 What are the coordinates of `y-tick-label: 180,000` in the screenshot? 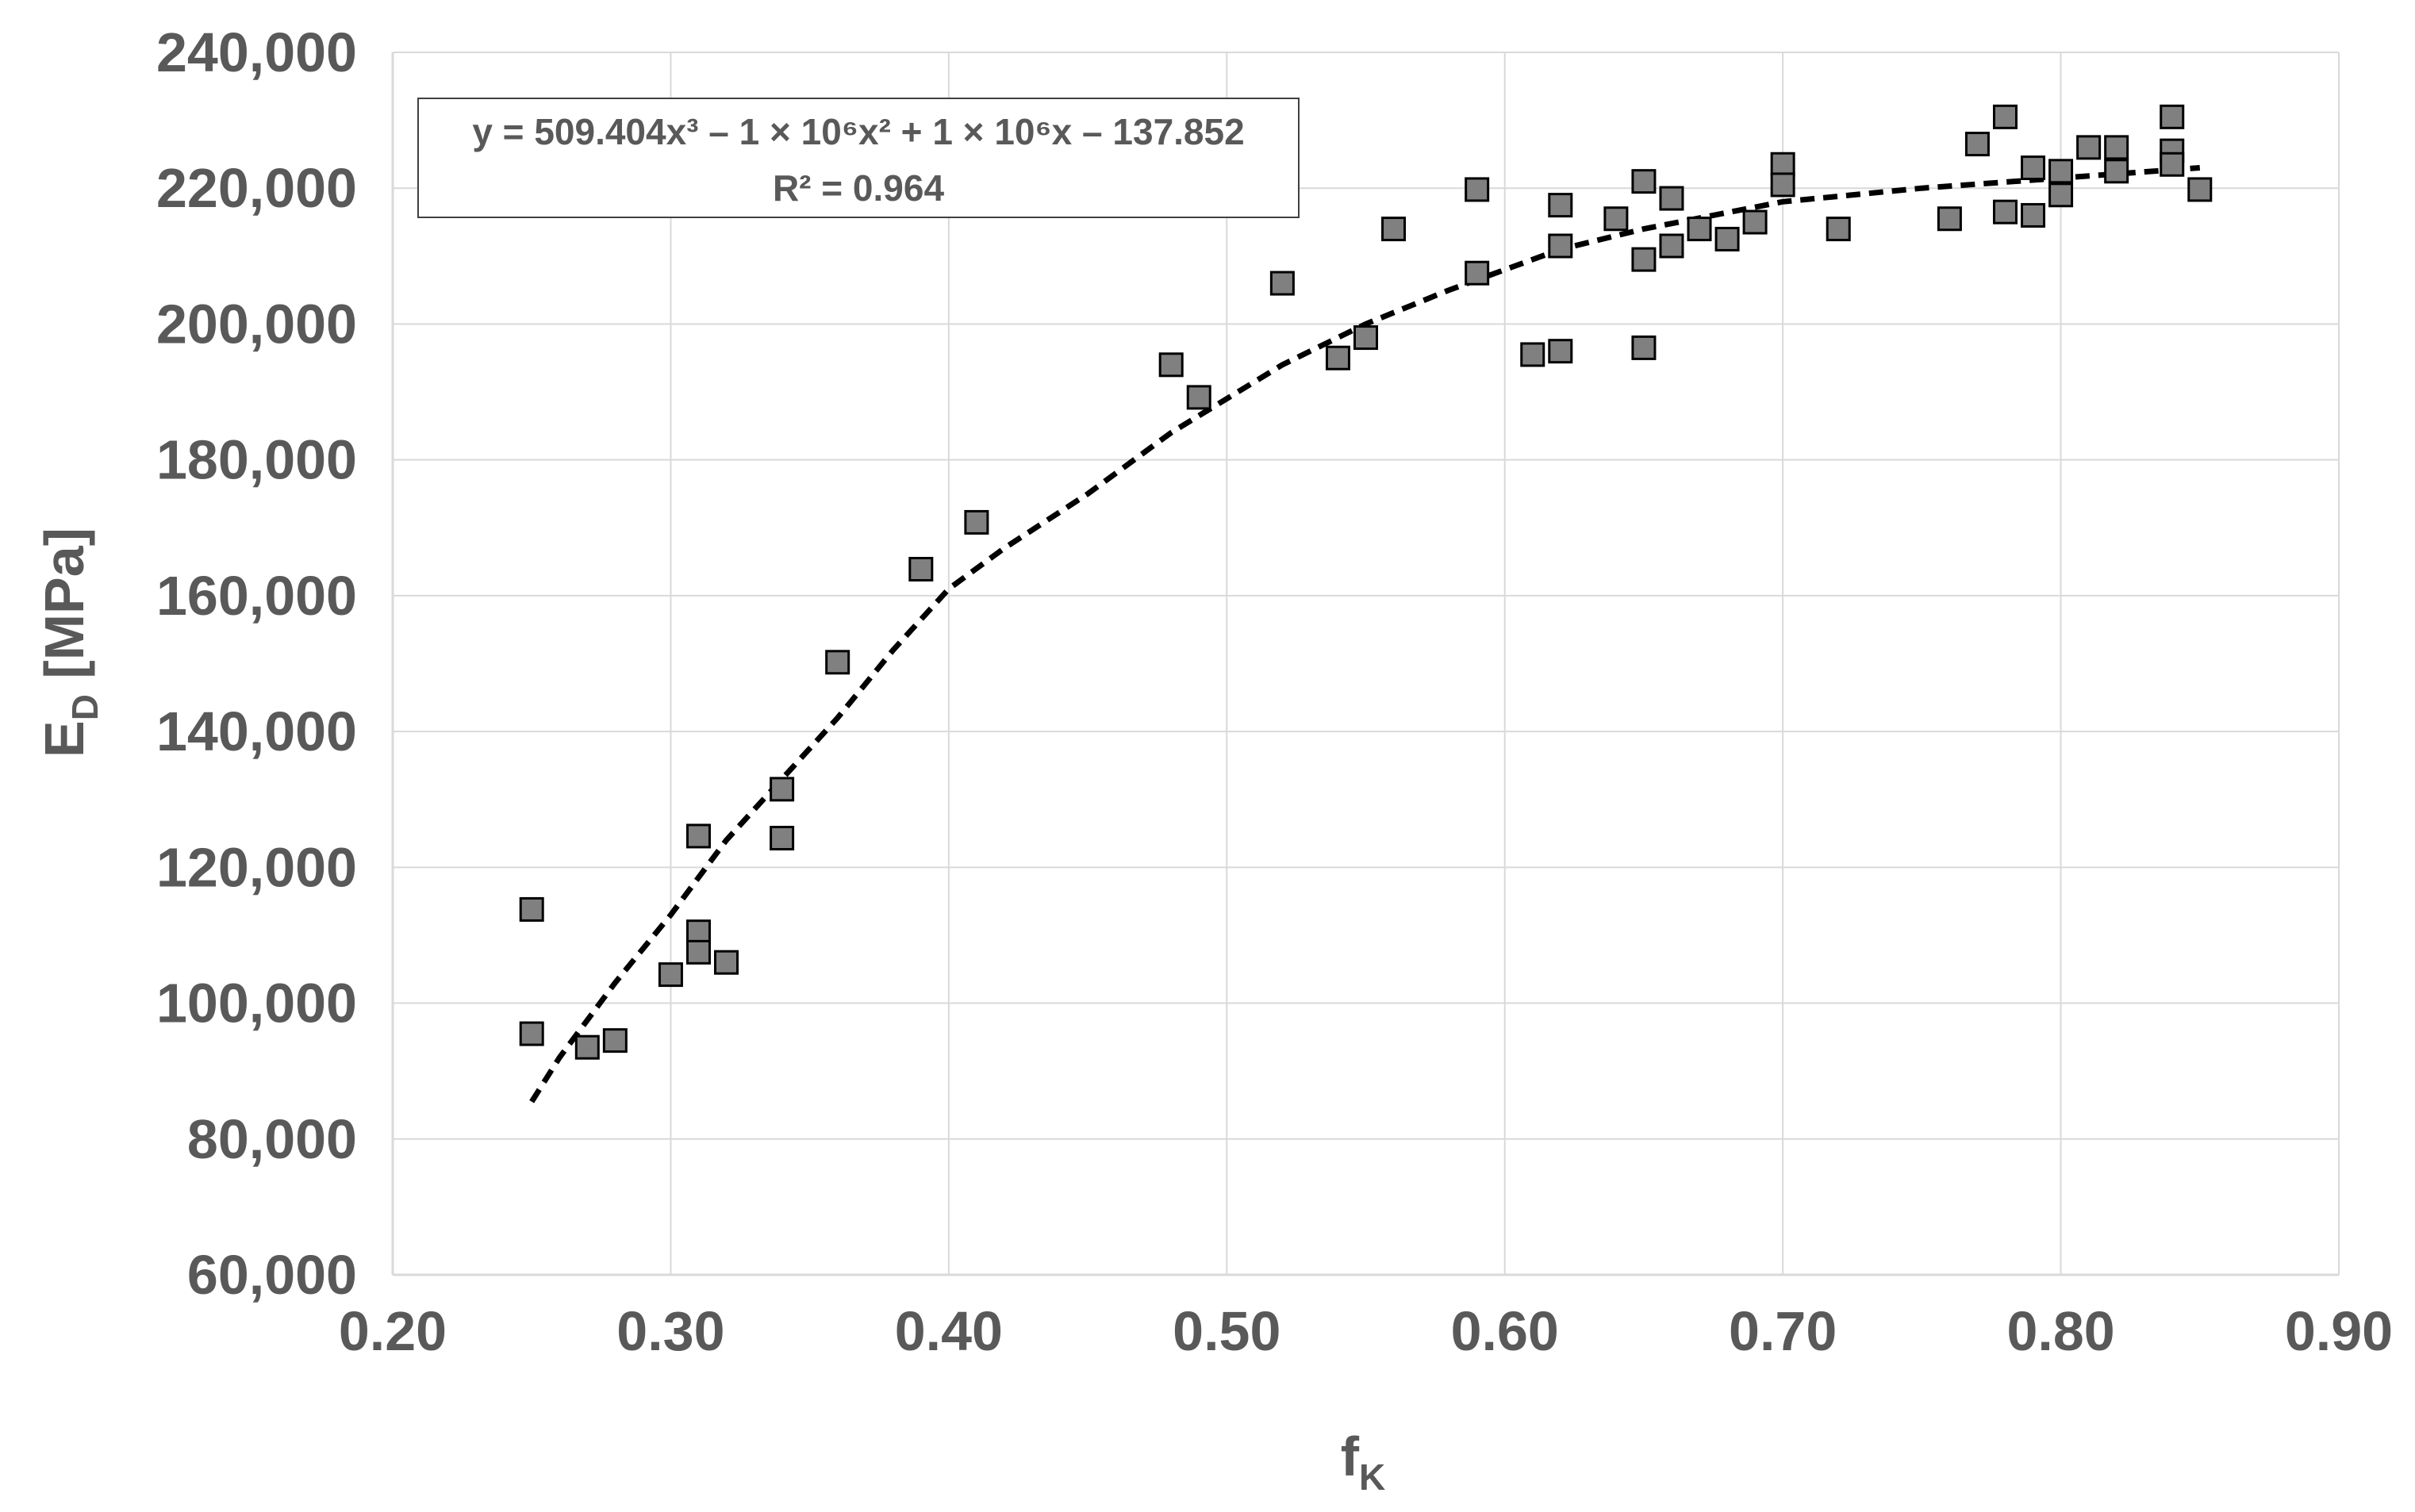 It's located at (256, 460).